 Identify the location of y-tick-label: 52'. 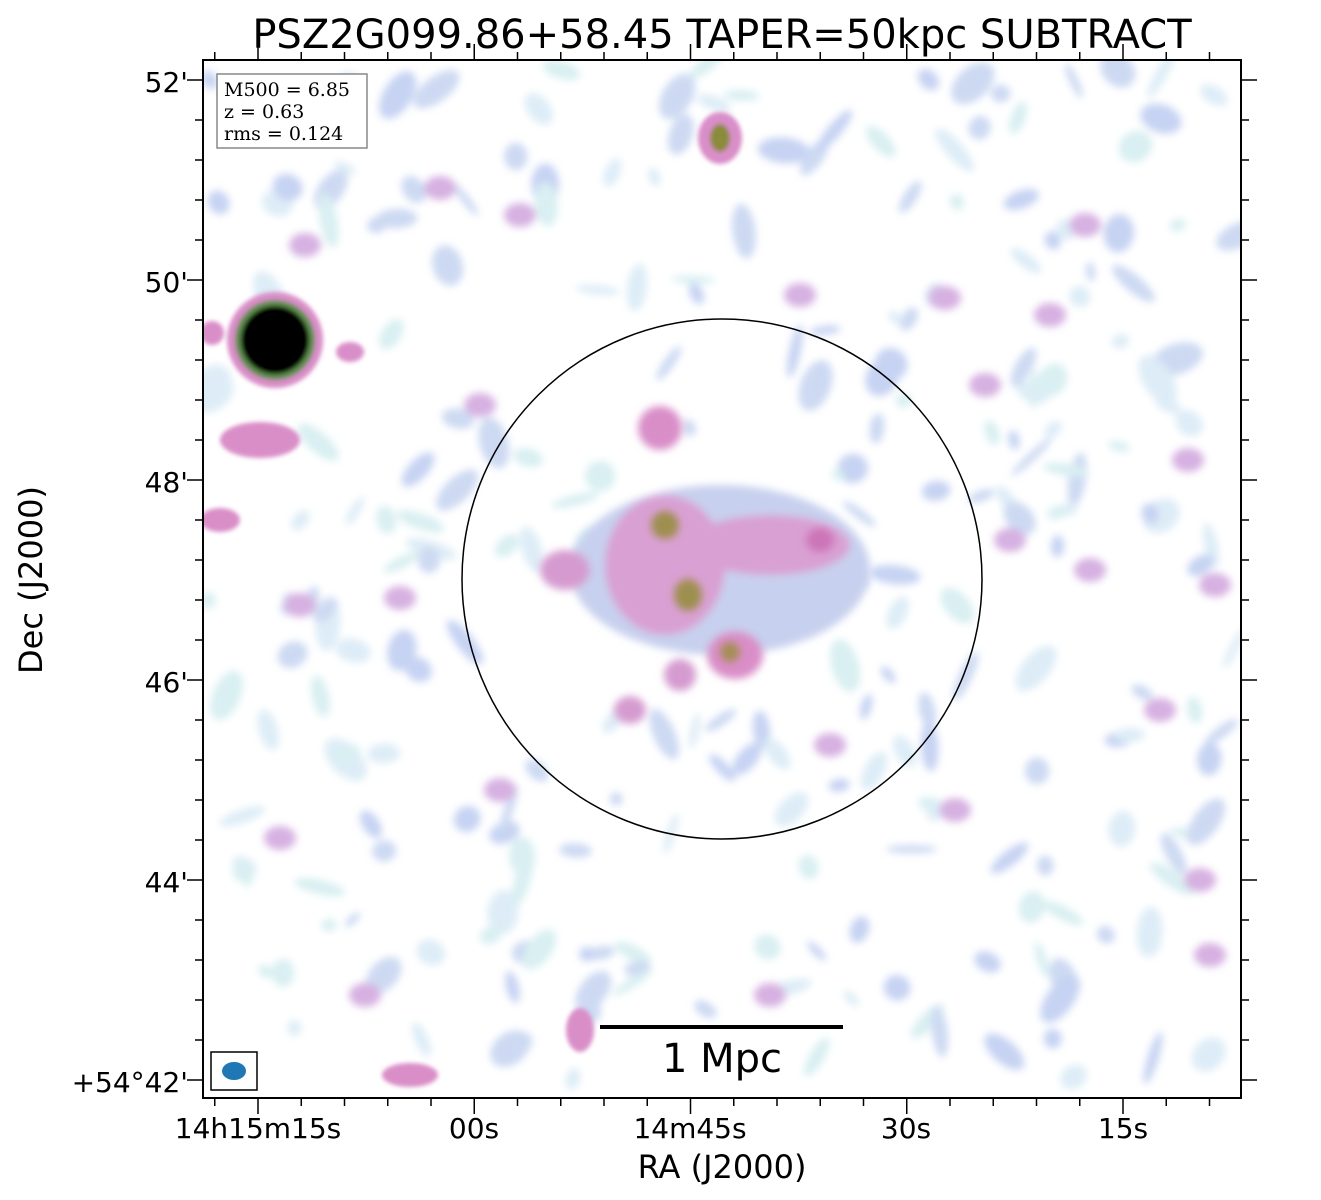
(166, 82).